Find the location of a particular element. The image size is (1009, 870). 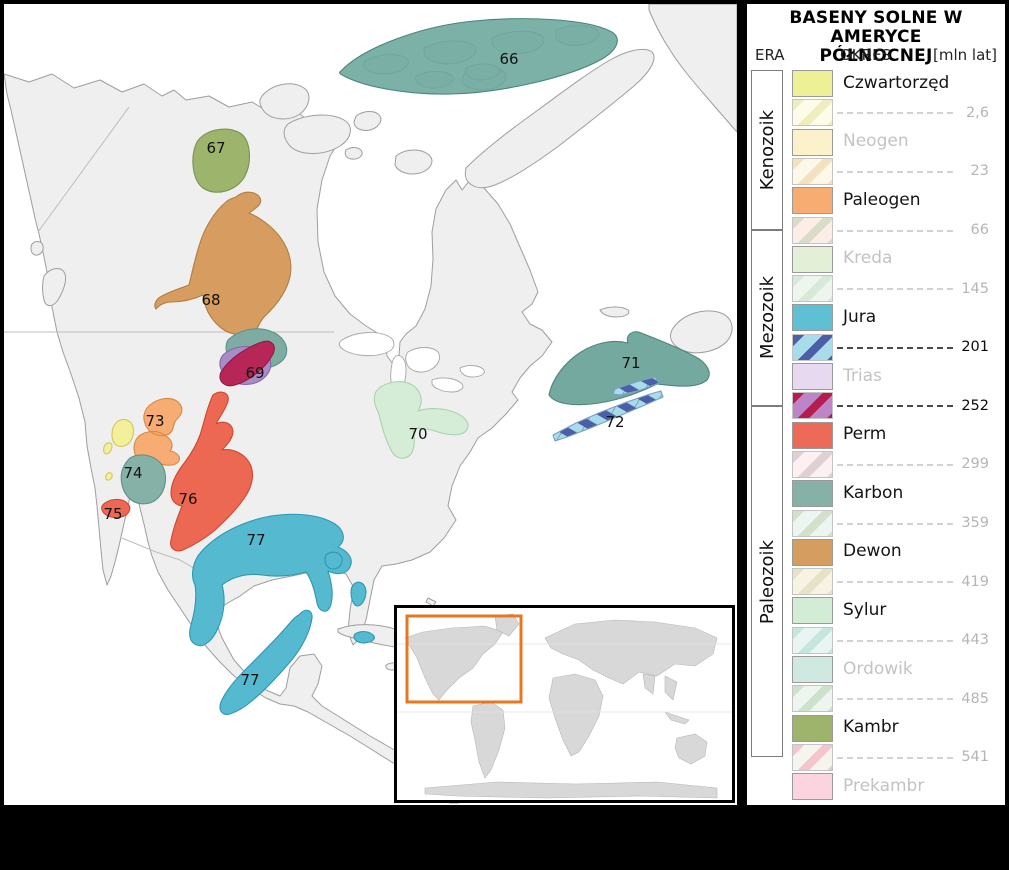

legend-period-row-Dewon: Dewon is located at coordinates (876, 552).